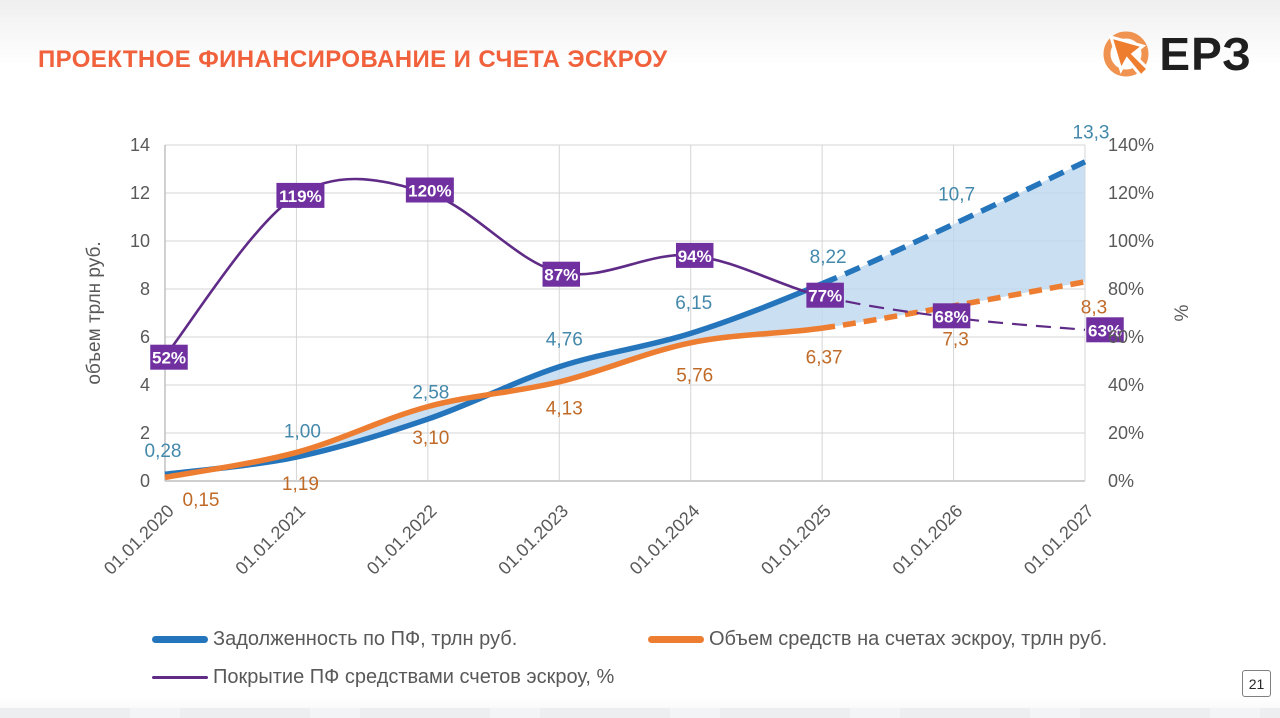 This screenshot has width=1280, height=718. Describe the element at coordinates (140, 241) in the screenshot. I see `left-axis-tick: 10` at that location.